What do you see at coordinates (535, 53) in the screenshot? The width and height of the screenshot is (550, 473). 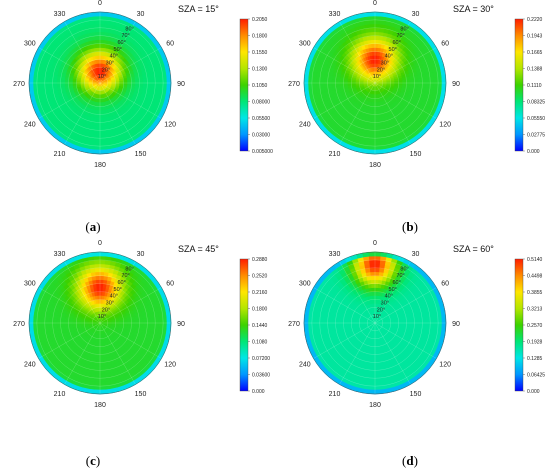 I see `colorbar-tick-label: 0.1665` at bounding box center [535, 53].